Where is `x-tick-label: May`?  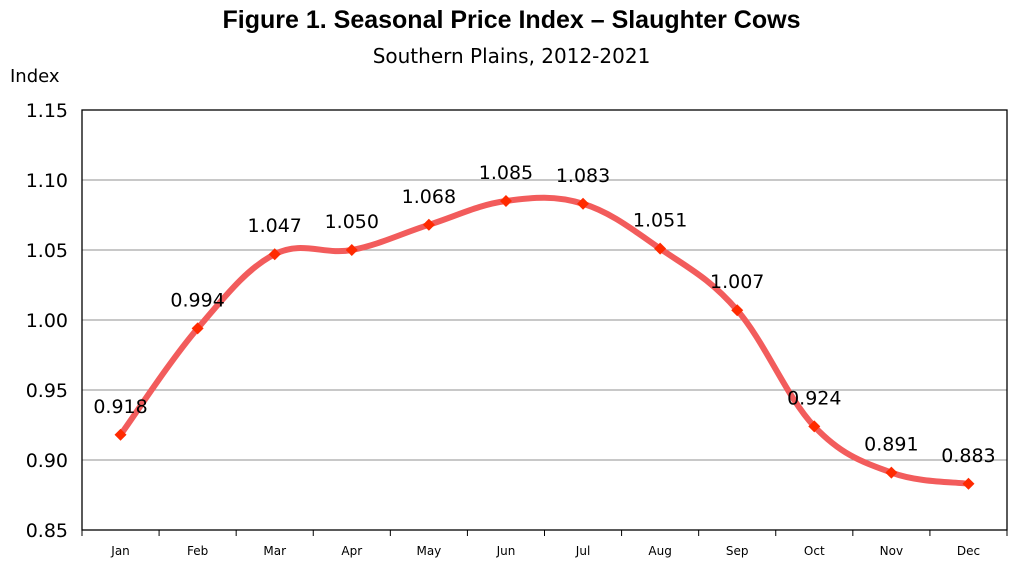
x-tick-label: May is located at coordinates (428, 551).